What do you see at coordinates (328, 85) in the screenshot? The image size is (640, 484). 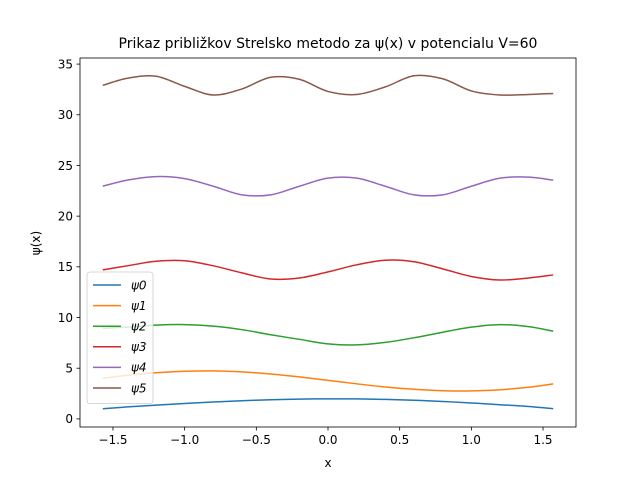 I see `series-line-psi5` at bounding box center [328, 85].